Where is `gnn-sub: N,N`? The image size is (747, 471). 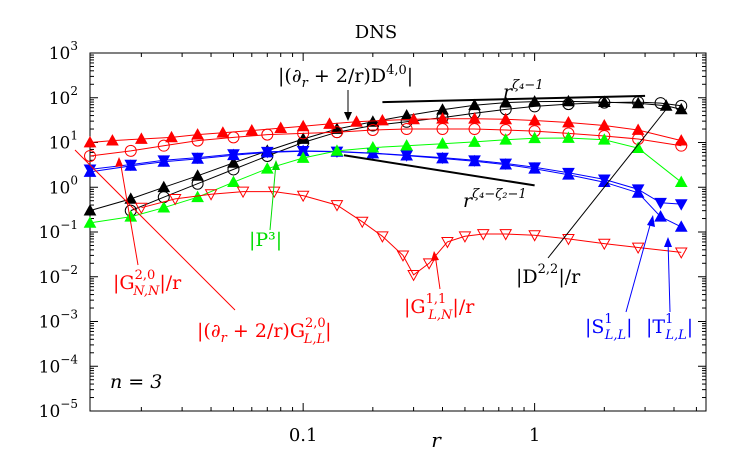 gnn-sub: N,N is located at coordinates (146, 291).